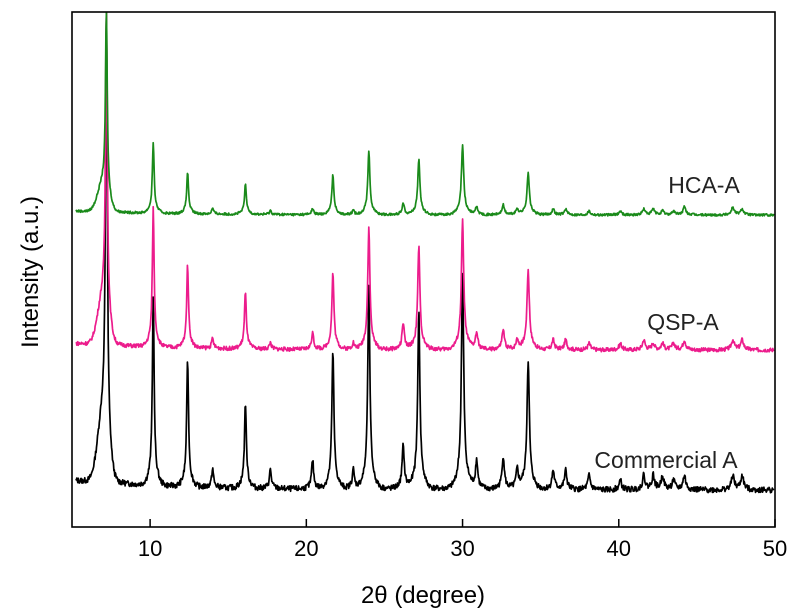  I want to click on x-tick-label-50: 50, so click(775, 548).